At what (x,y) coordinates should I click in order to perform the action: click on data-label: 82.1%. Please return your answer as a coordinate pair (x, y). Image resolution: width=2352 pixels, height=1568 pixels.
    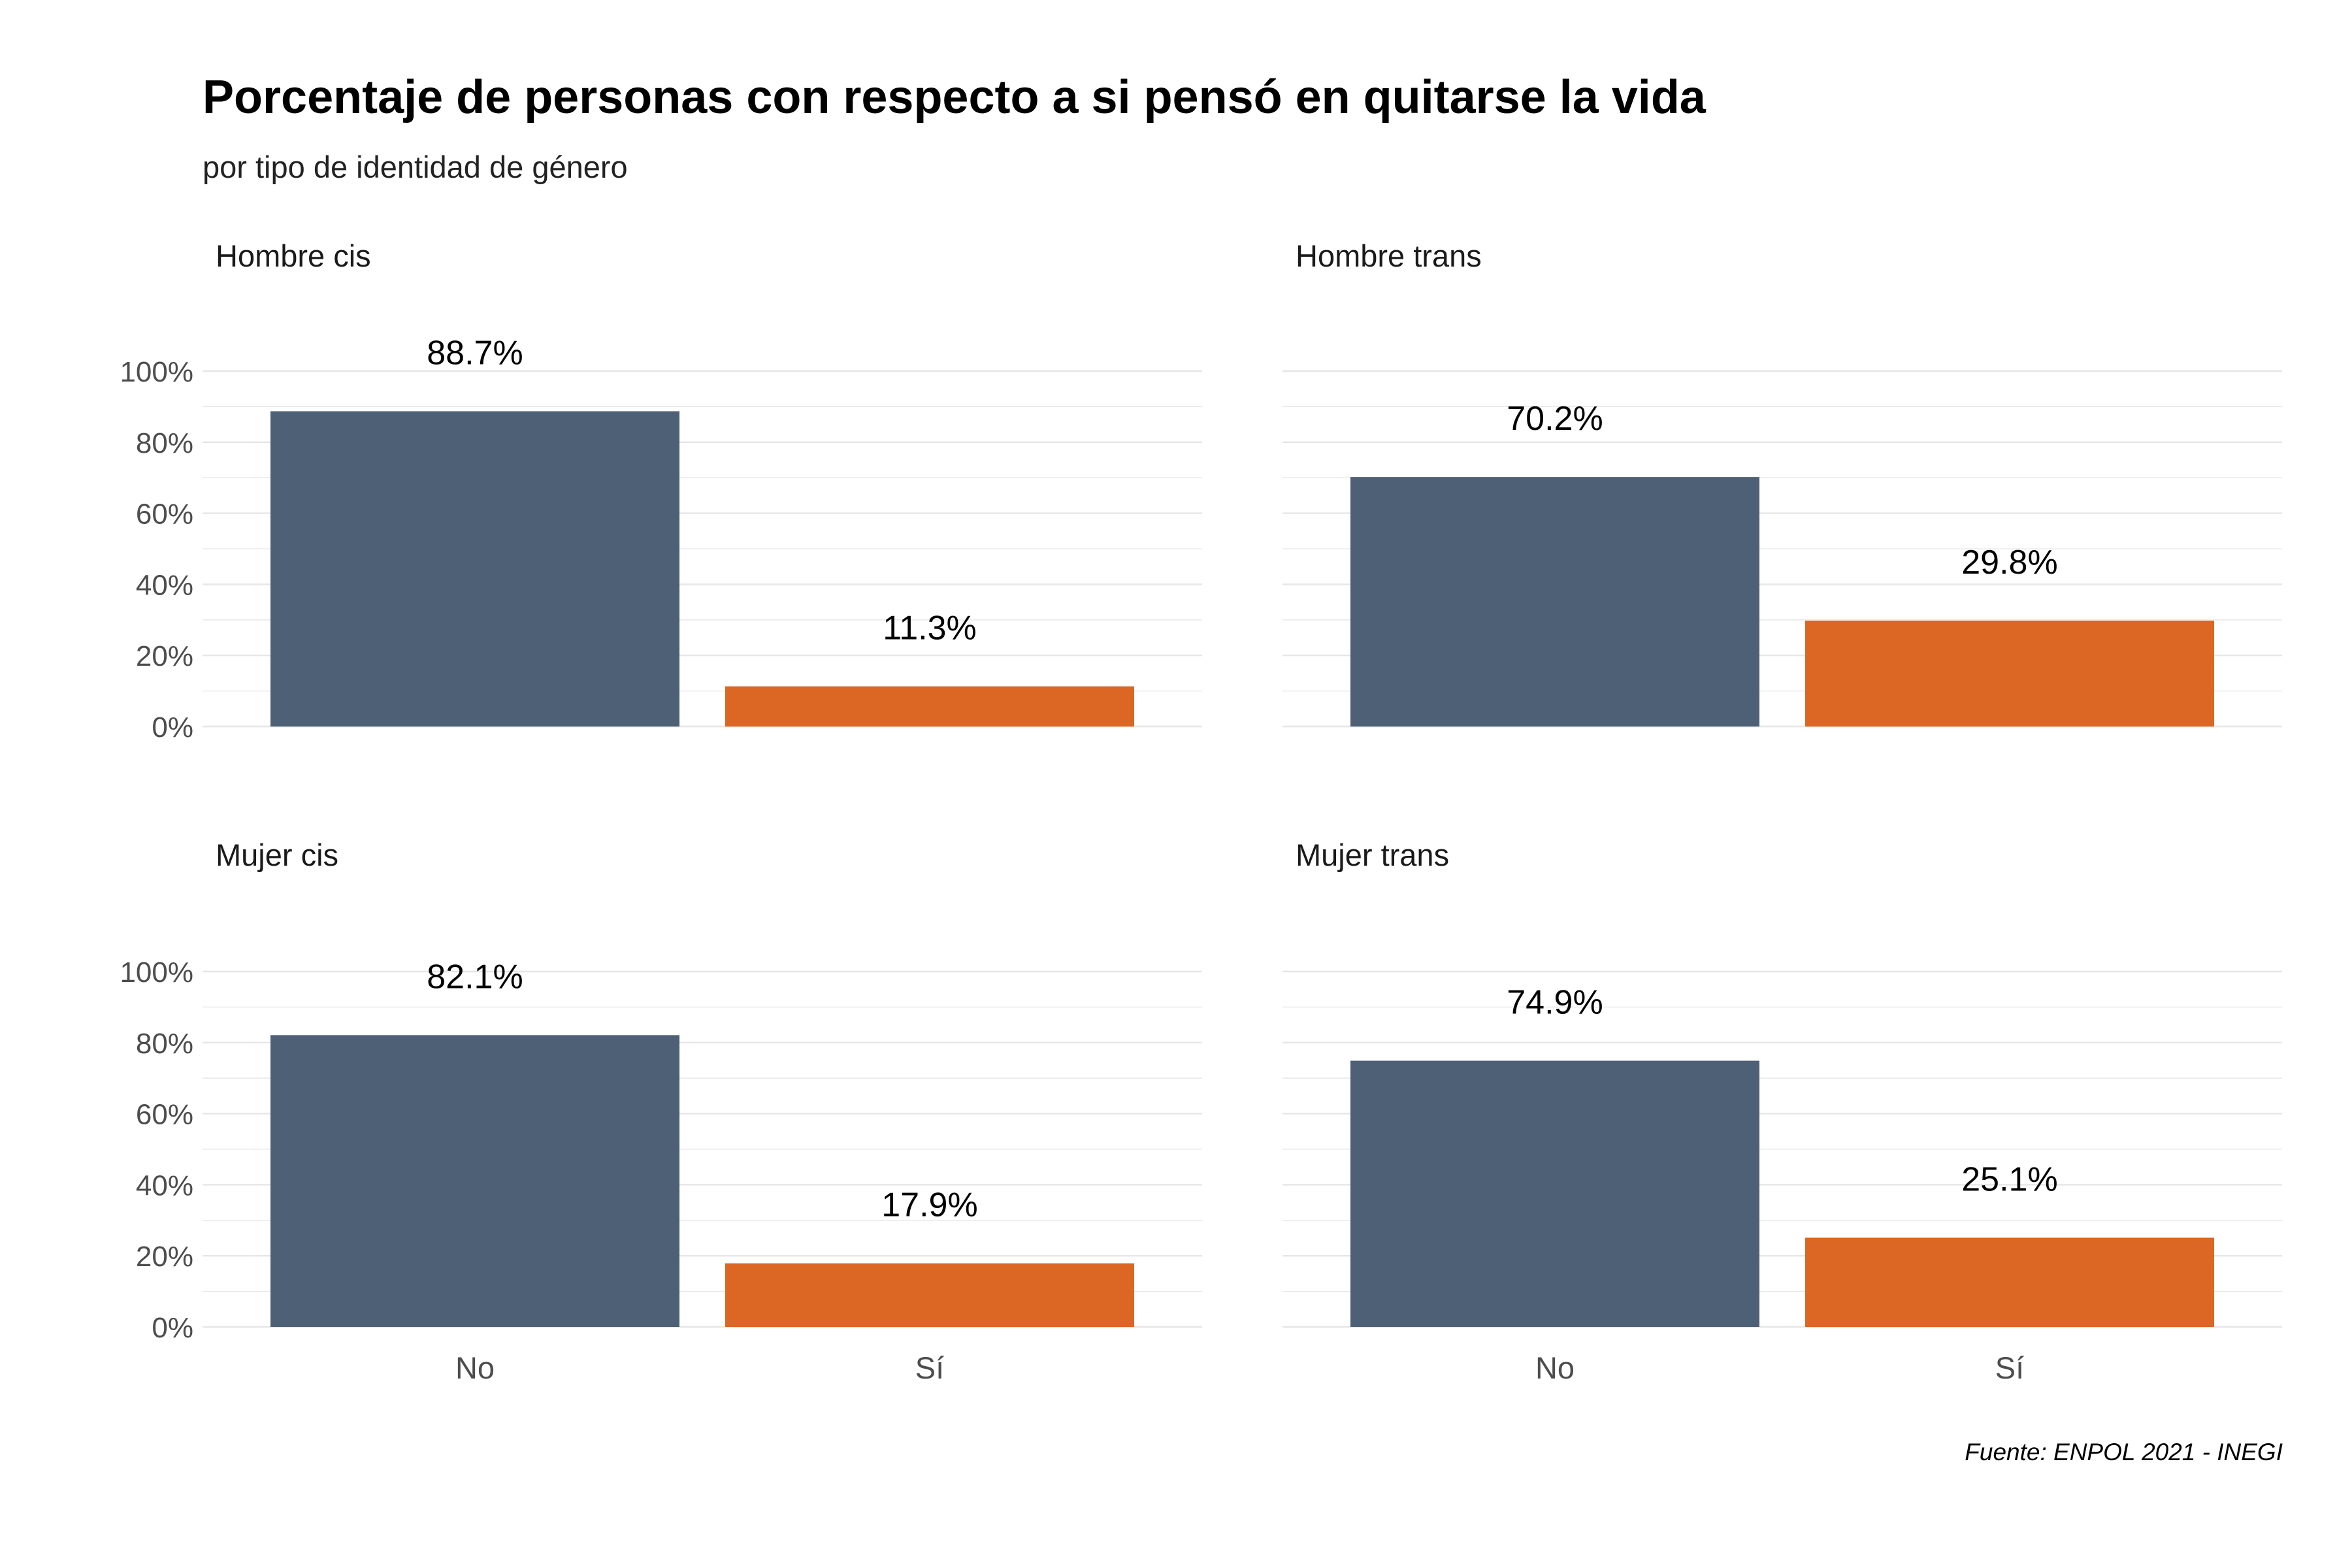
    Looking at the image, I should click on (475, 977).